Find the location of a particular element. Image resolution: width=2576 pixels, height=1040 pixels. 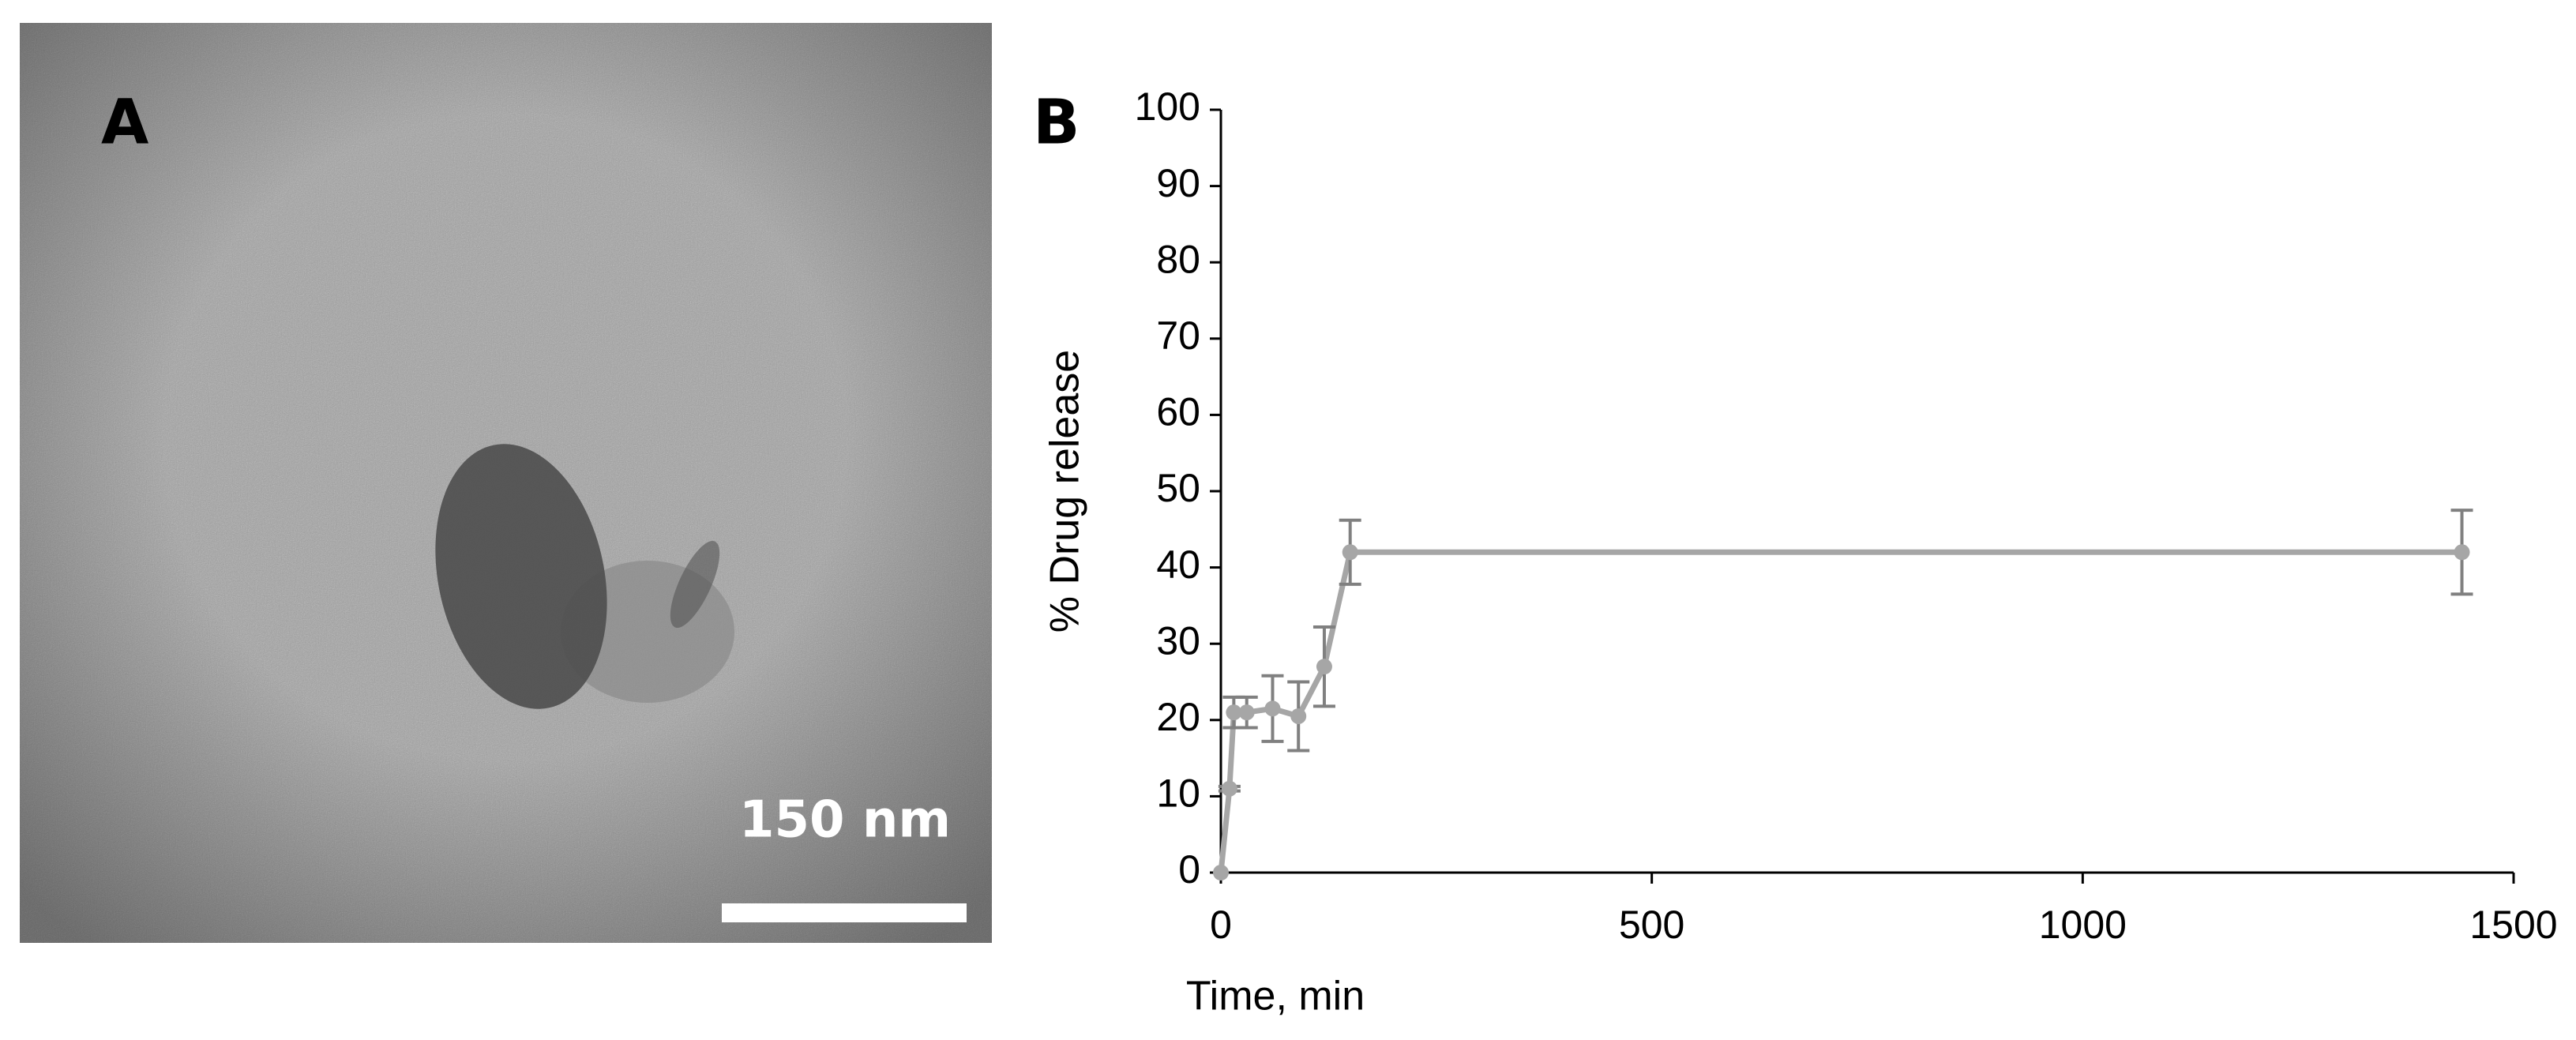

x-tick-label: 1000 is located at coordinates (2083, 925).